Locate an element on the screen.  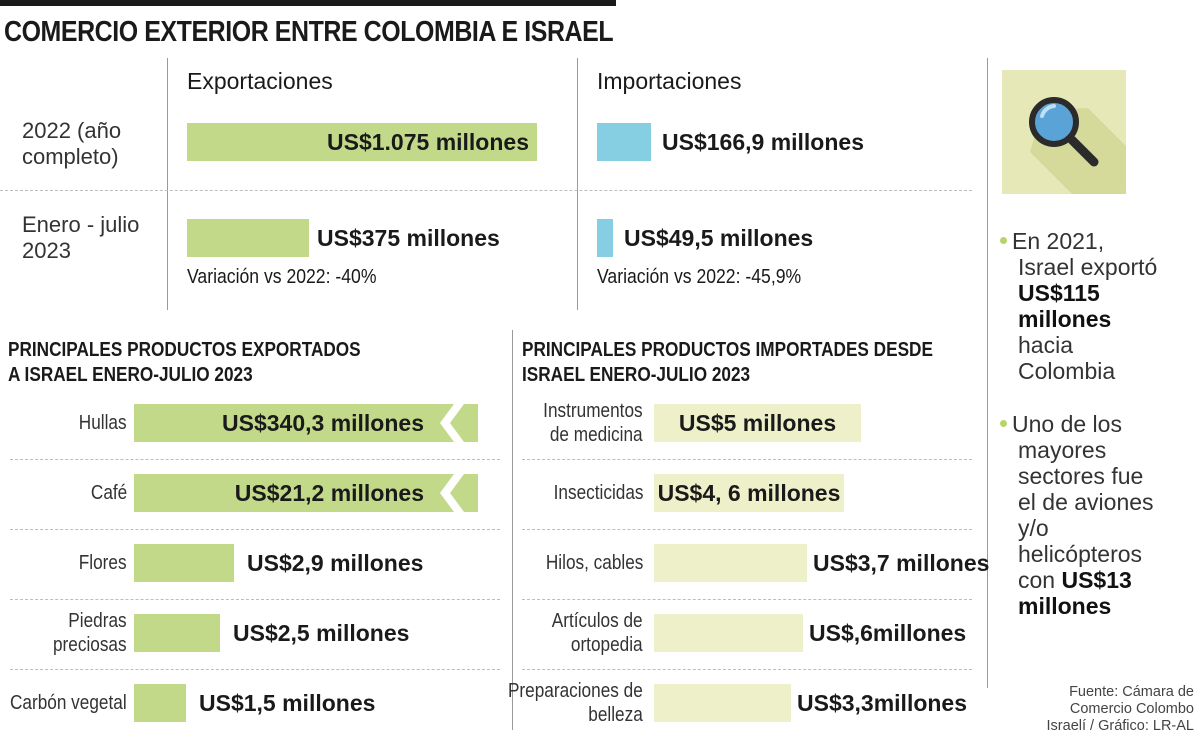
product-label: Café is located at coordinates (108, 493).